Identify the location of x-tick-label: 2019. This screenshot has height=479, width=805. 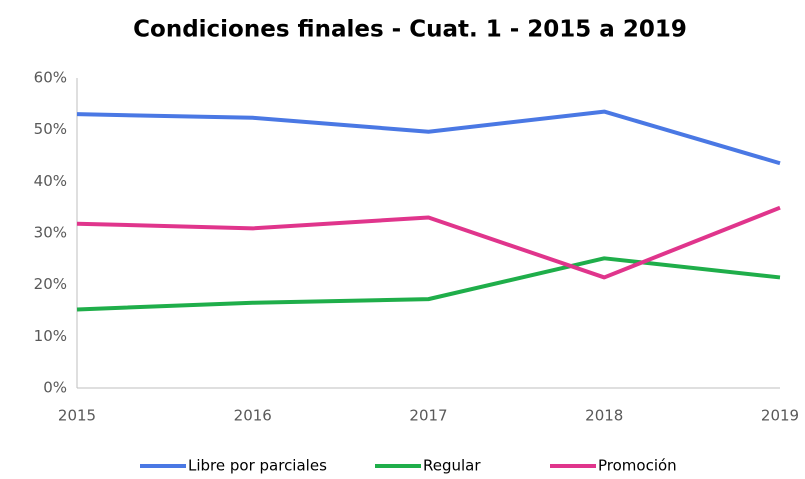
(780, 416).